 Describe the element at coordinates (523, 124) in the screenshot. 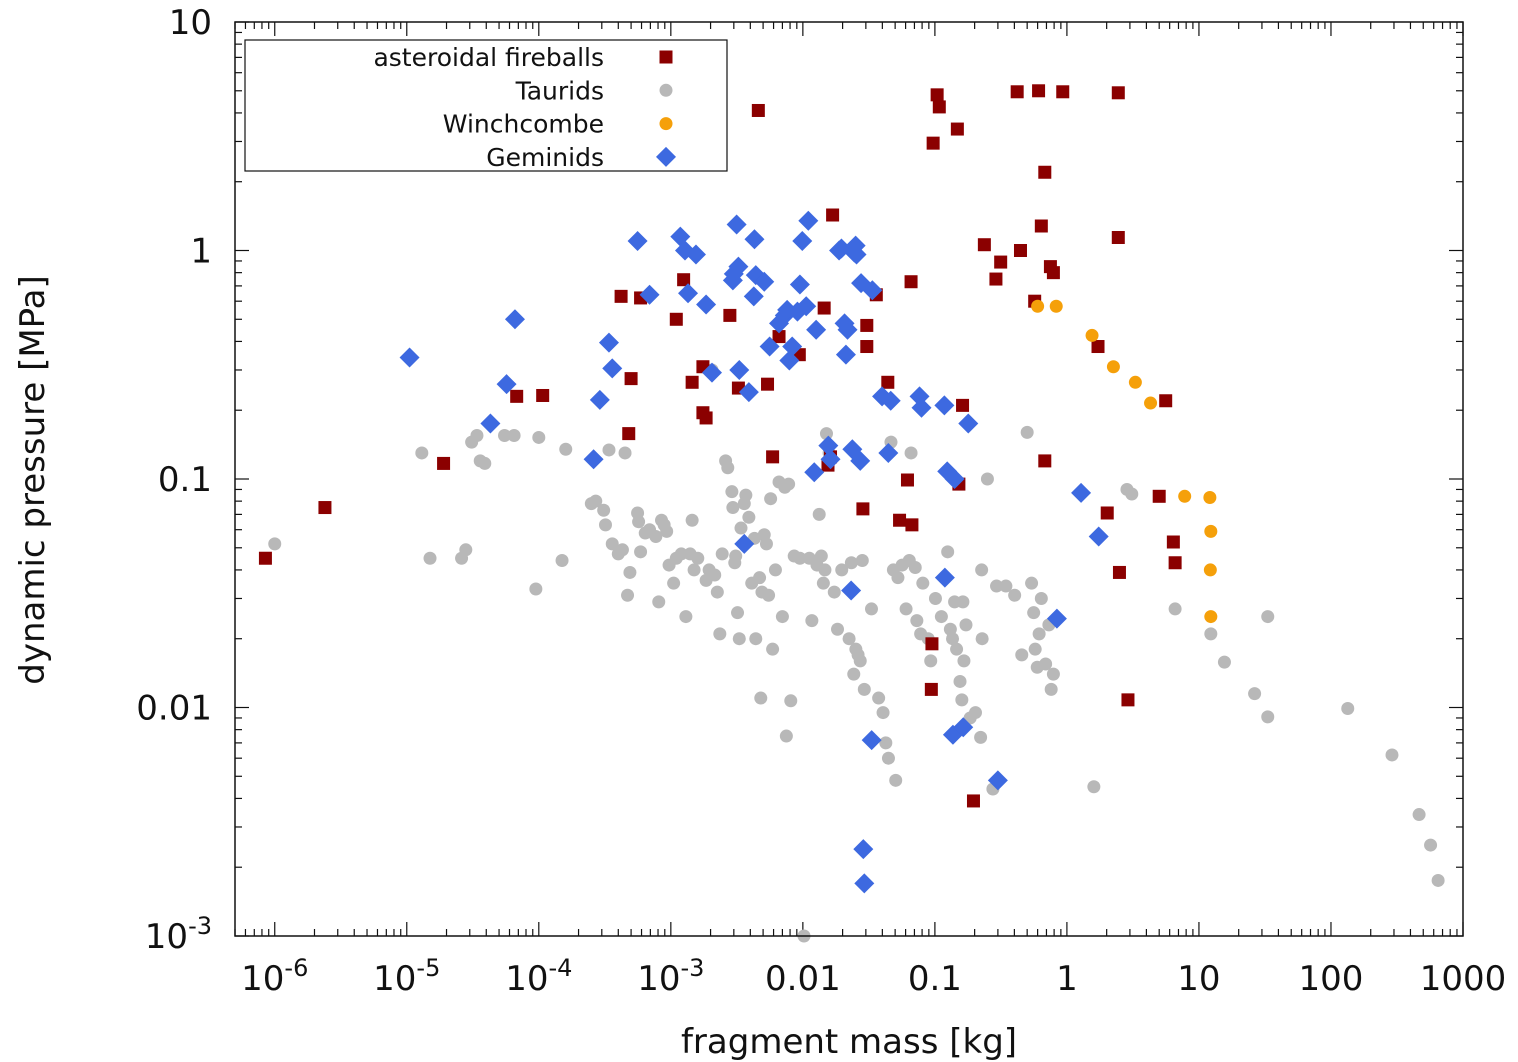

I see `legend-label-winchcombe: Winchcombe` at that location.